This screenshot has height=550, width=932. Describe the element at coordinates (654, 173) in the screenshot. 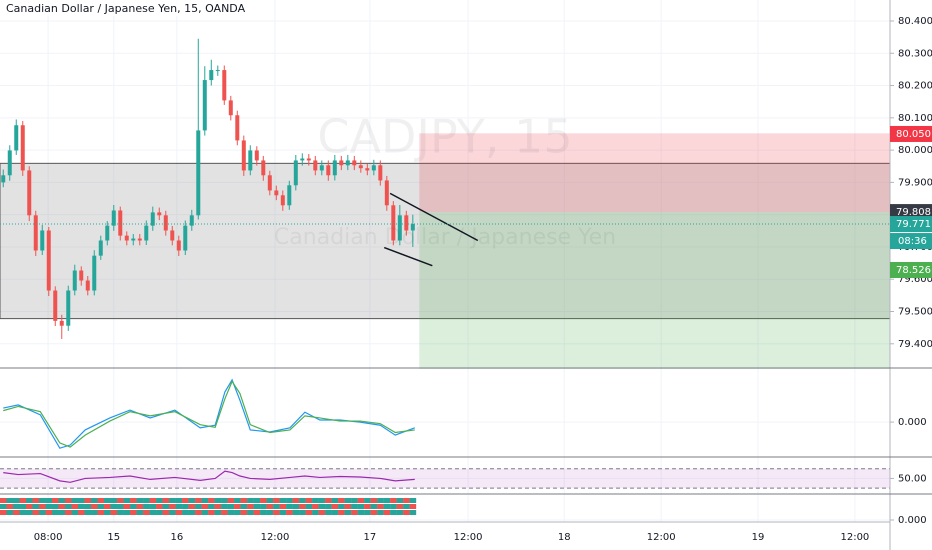

I see `stop-zone` at that location.